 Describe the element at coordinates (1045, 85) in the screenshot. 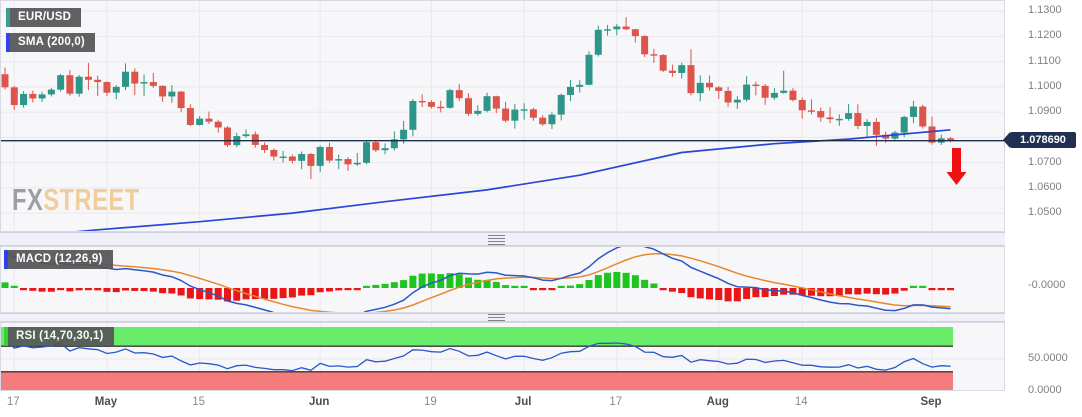

I see `price-axis-label: 1.1000` at that location.